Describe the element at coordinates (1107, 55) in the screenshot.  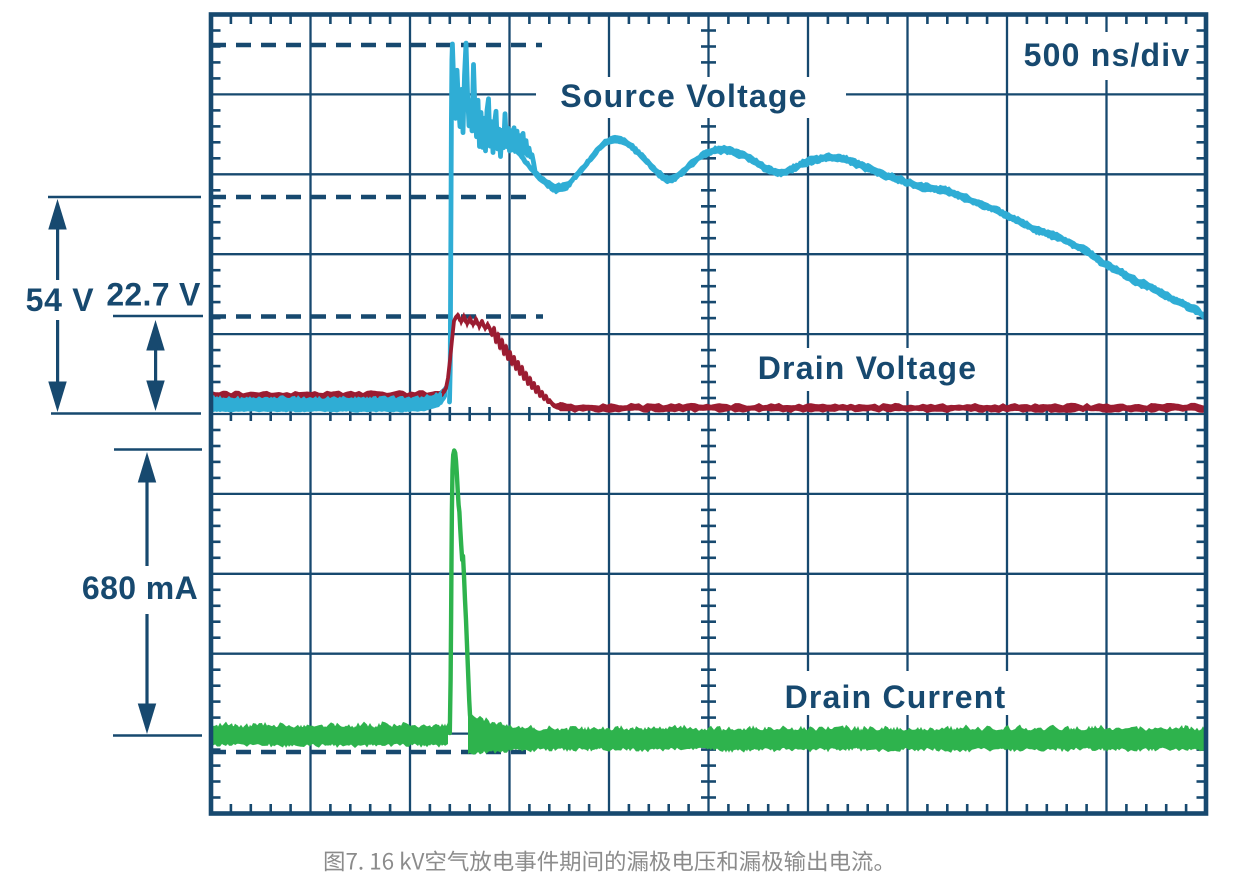
I see `svg-text: 500 ns/div` at that location.